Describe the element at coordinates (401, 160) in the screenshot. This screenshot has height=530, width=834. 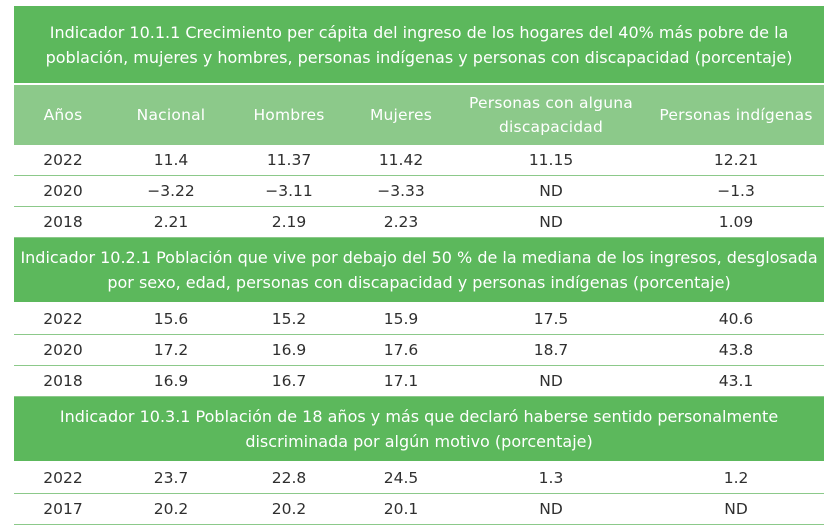
I see `cell-women: 11.42` at that location.